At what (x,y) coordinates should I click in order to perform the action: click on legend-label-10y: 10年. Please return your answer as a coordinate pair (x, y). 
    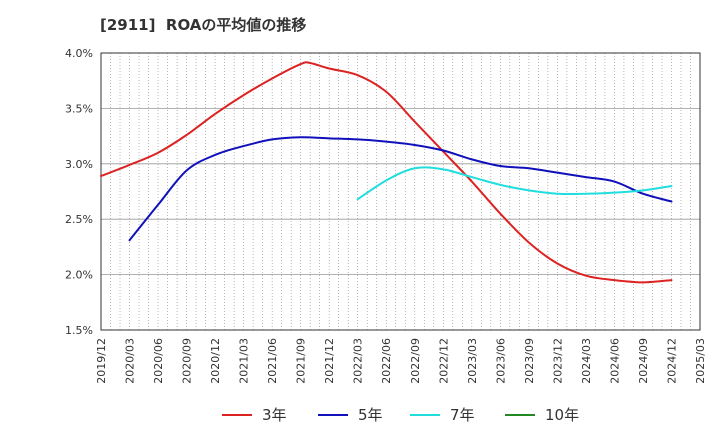
    Looking at the image, I should click on (562, 415).